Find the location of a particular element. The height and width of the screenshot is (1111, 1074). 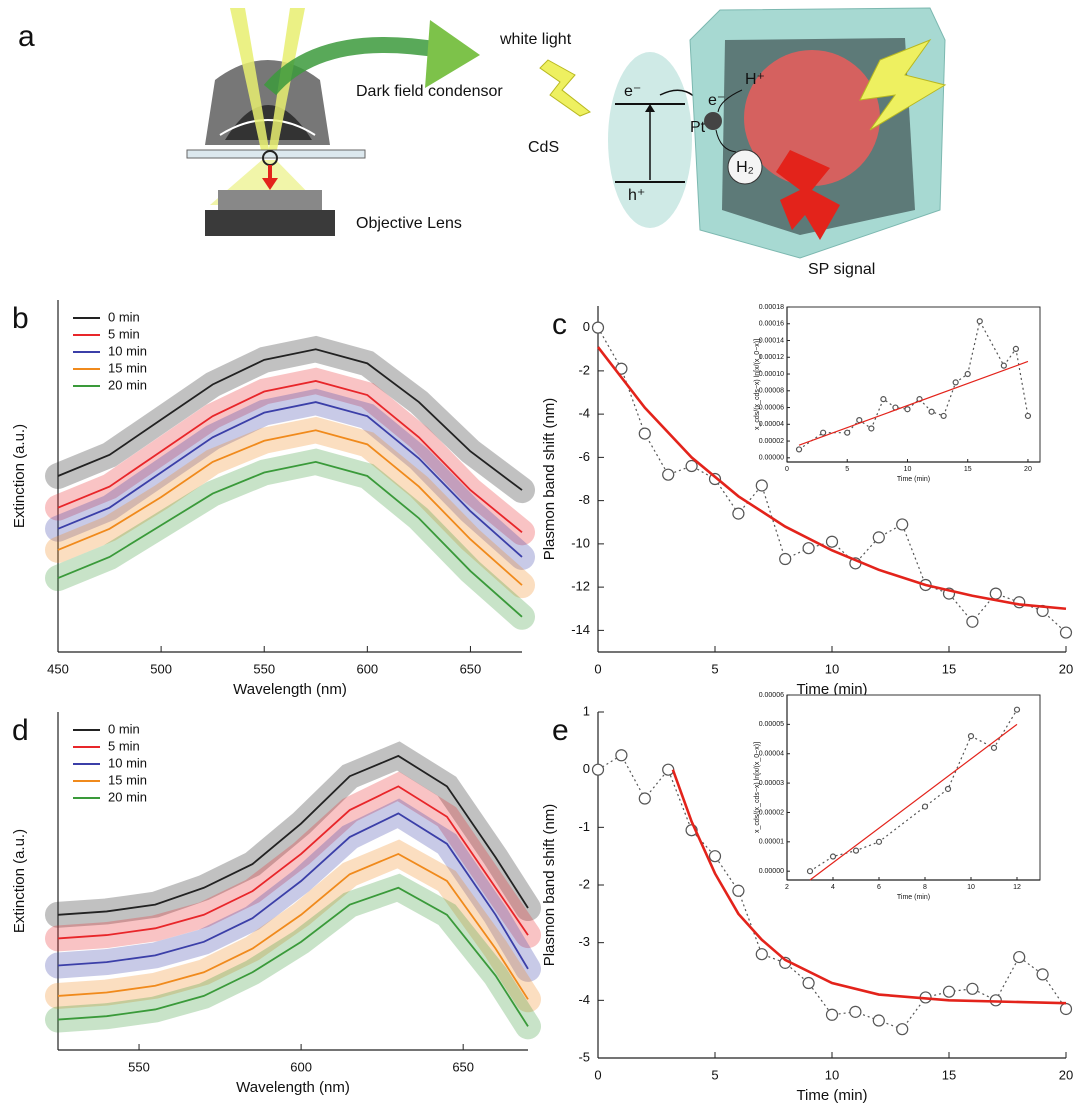

y-axis-label: Plasmon band shift (nm) is located at coordinates (549, 885).